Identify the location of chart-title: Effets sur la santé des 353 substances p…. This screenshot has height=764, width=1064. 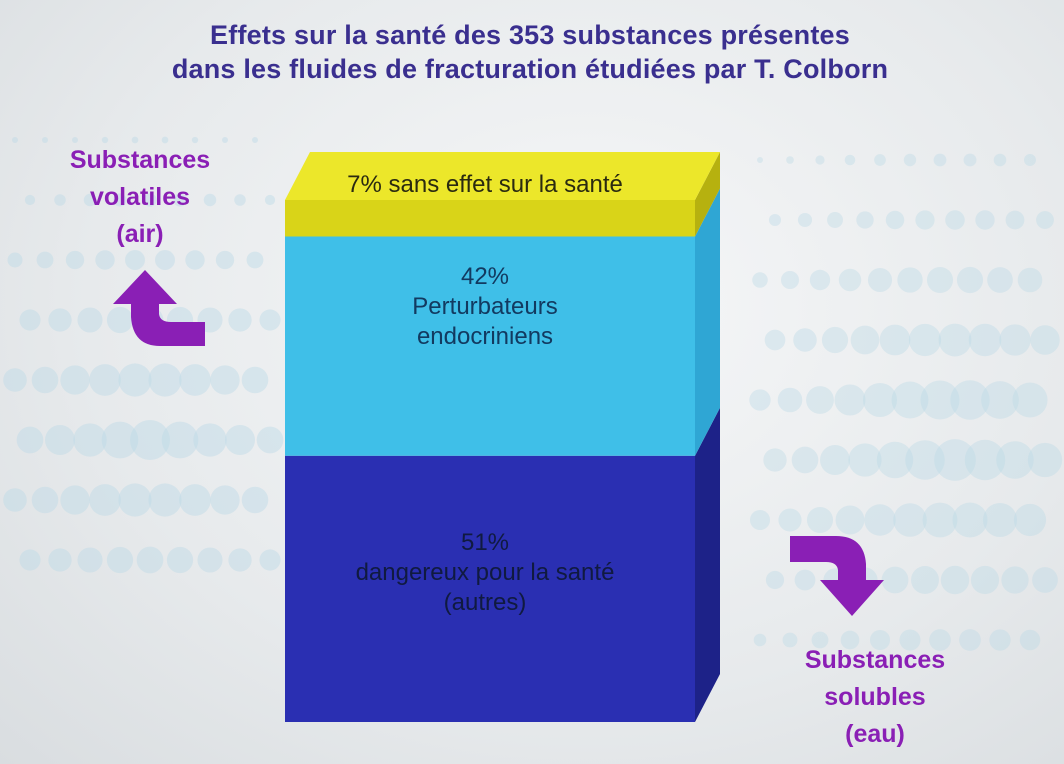
(530, 52).